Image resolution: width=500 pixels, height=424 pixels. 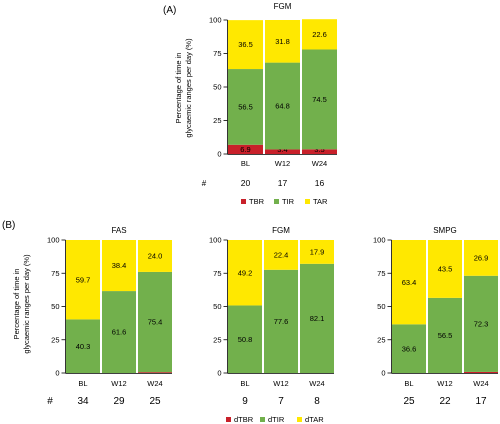 What do you see at coordinates (228, 419) in the screenshot?
I see `legend-swatch-dtbr` at bounding box center [228, 419].